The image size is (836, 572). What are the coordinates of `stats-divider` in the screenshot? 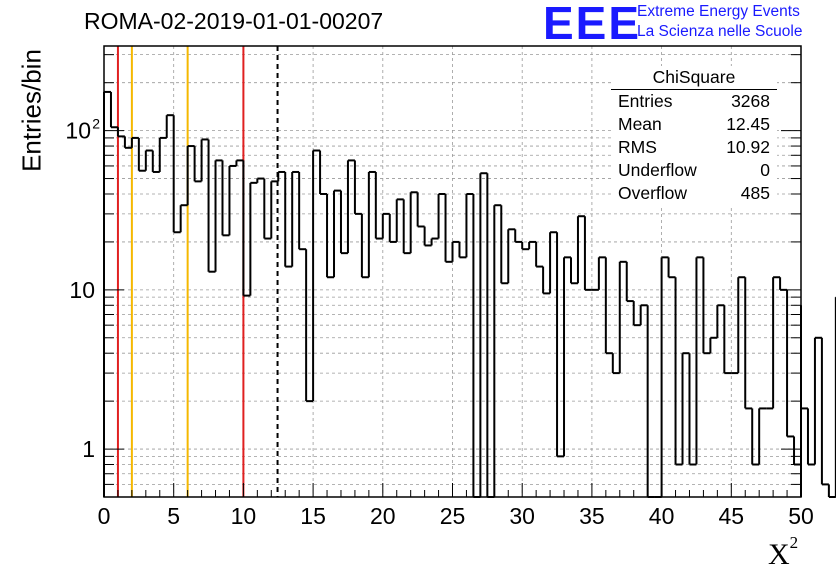 It's located at (694, 89).